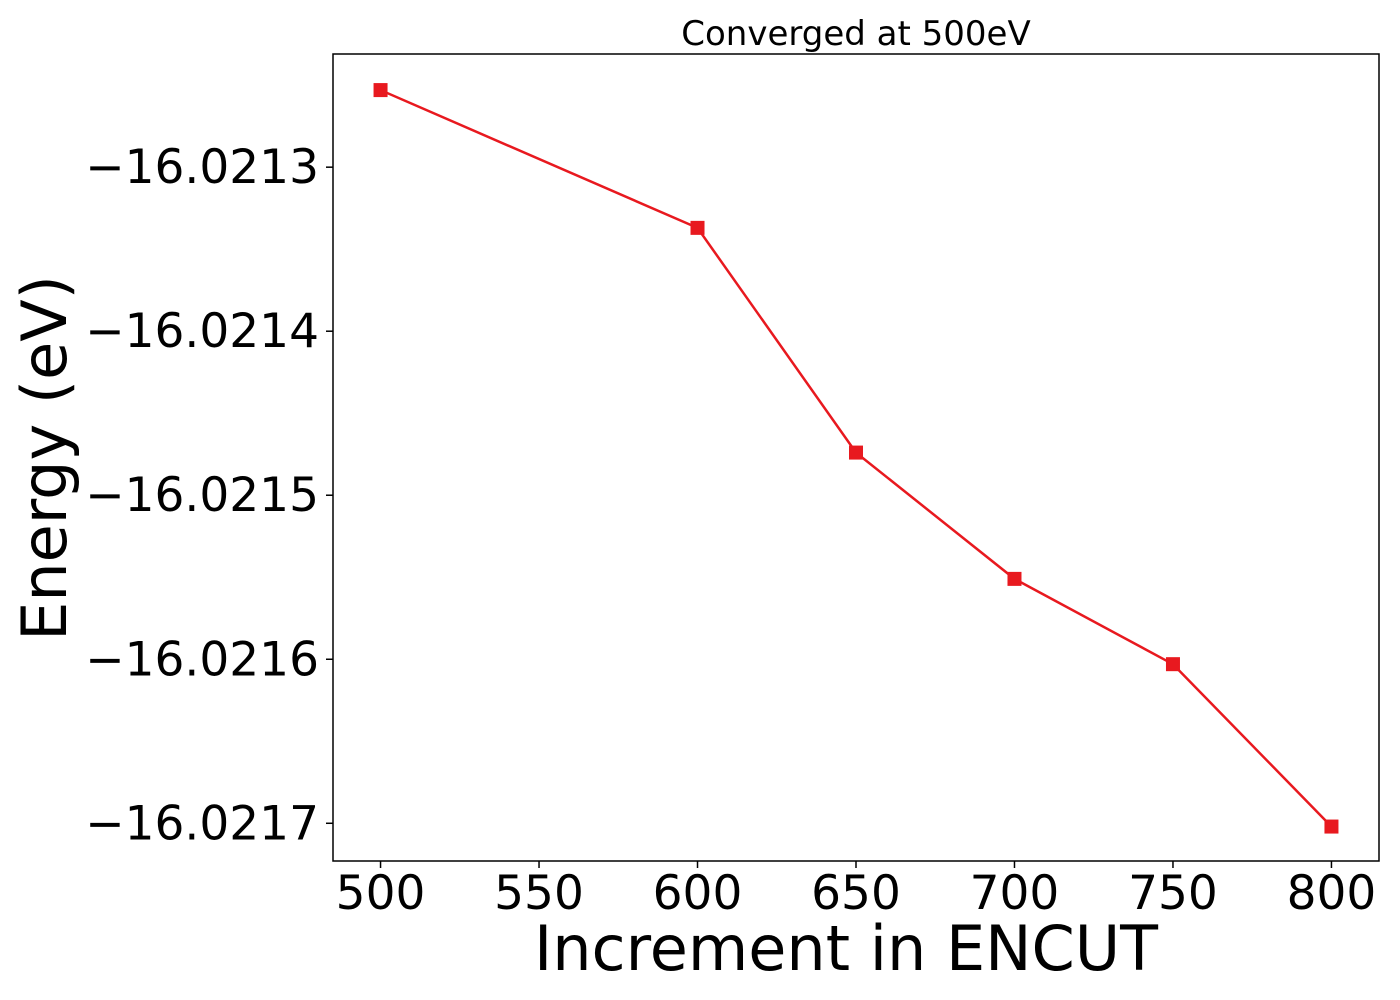  Describe the element at coordinates (846, 948) in the screenshot. I see `x-axis-label: Increment in ENCUT` at that location.